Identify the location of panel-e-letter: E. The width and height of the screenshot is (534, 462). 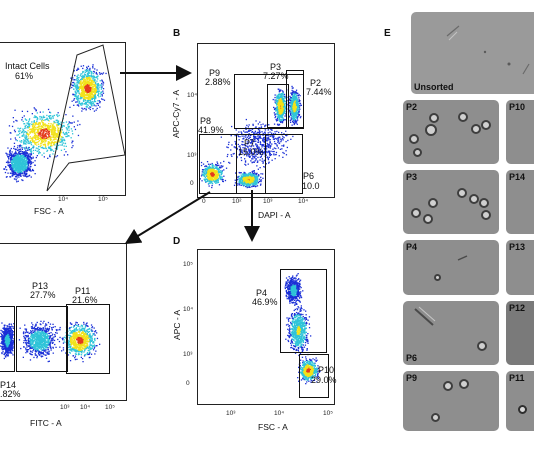
(387, 33).